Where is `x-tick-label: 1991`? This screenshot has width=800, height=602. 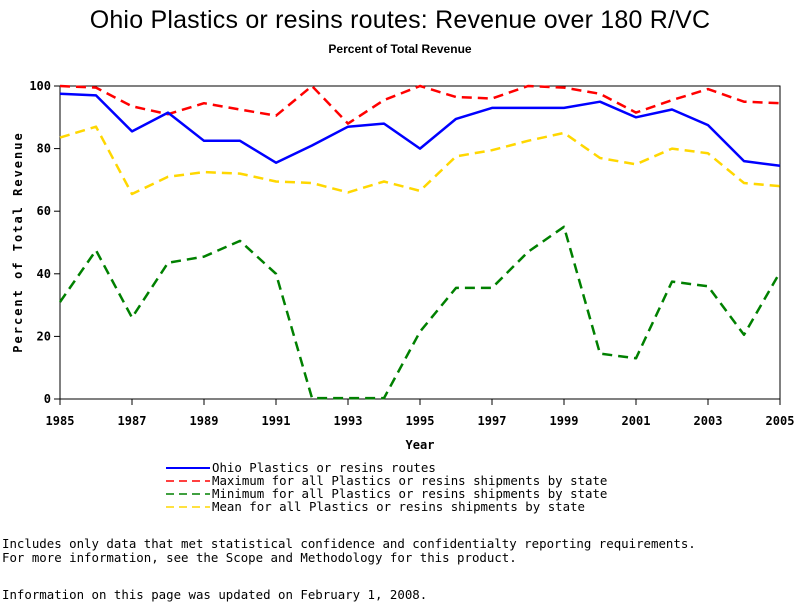 x-tick-label: 1991 is located at coordinates (276, 421).